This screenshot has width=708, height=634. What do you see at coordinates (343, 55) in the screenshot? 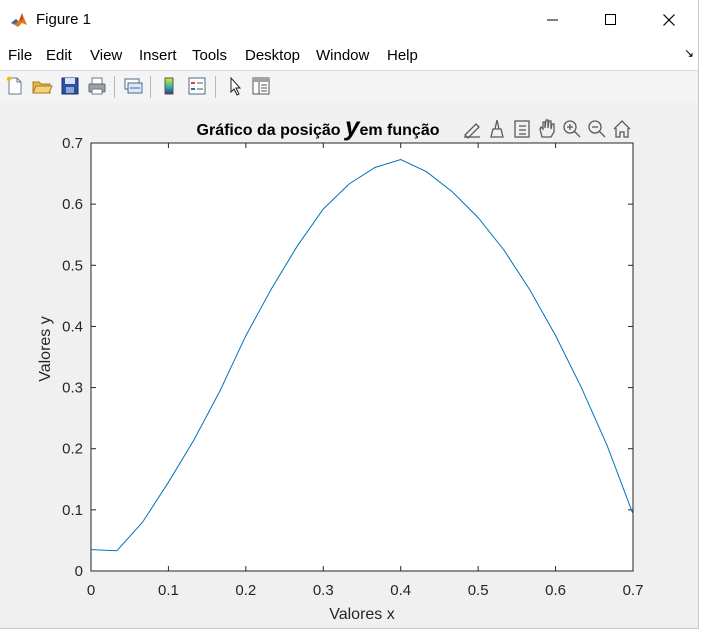
I see `menu-window: Window` at bounding box center [343, 55].